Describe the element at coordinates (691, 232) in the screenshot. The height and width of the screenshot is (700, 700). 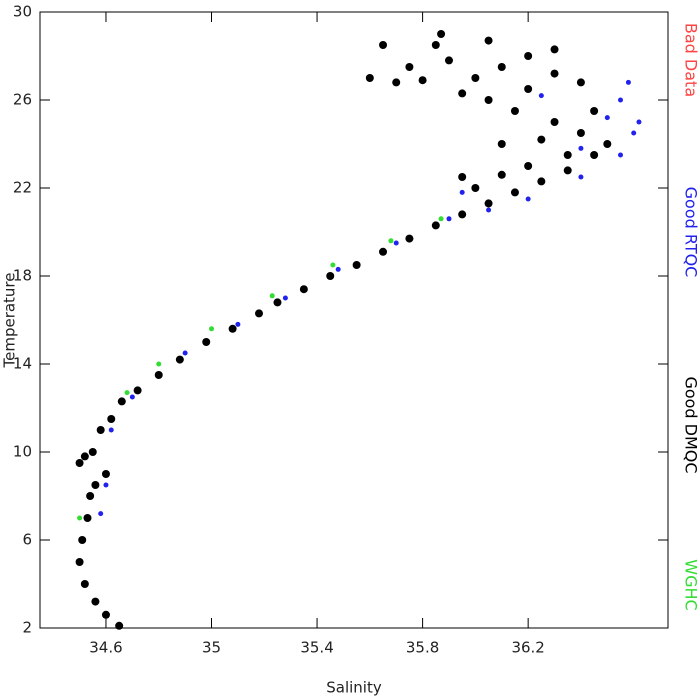
I see `legend-entry: Good RTQC` at that location.